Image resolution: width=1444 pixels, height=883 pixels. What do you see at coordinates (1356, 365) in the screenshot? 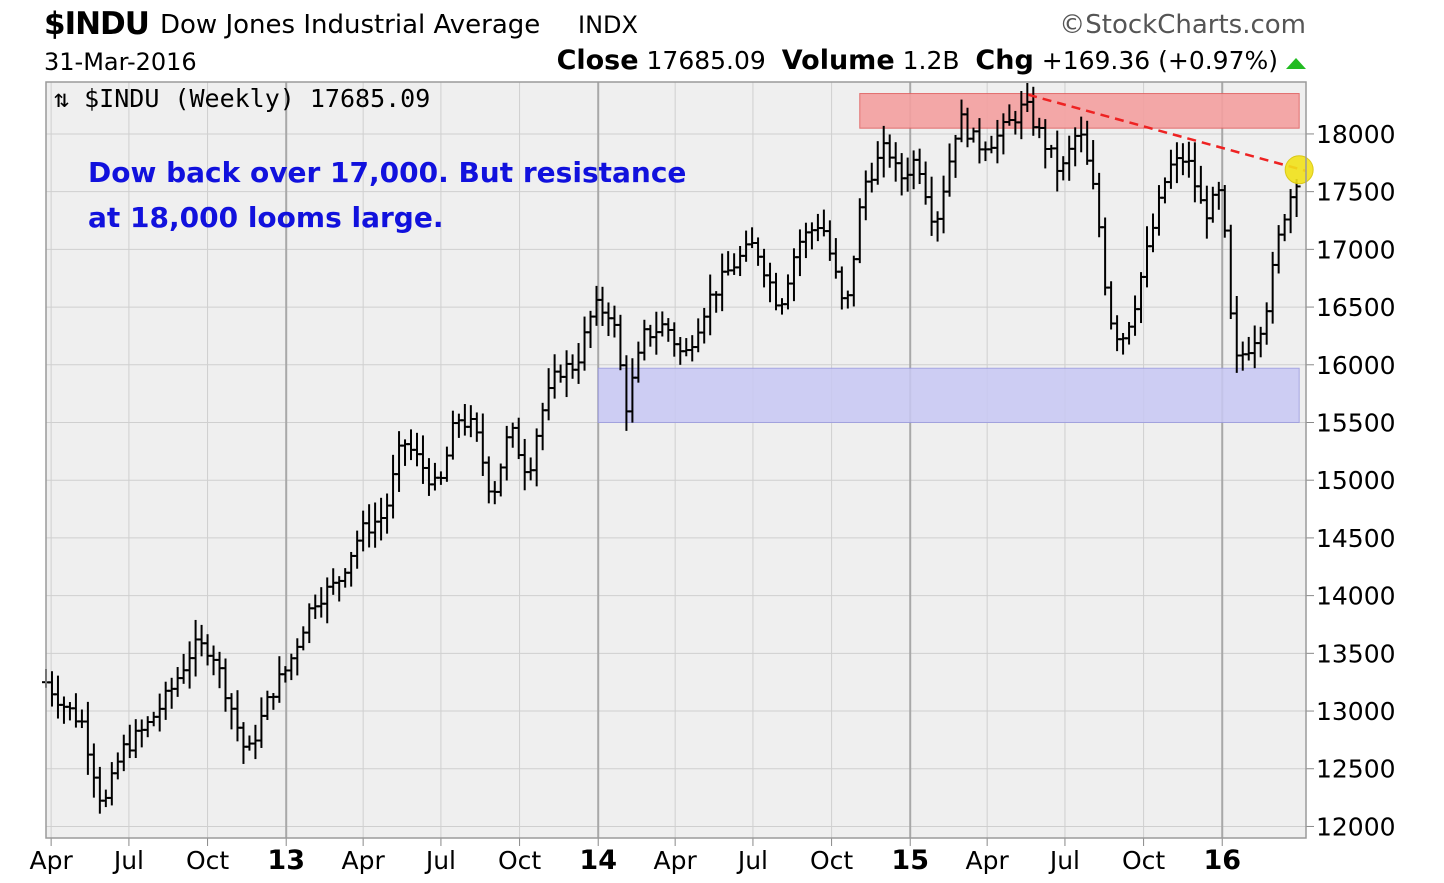
I see `y-tick-label: 16000` at bounding box center [1356, 365].